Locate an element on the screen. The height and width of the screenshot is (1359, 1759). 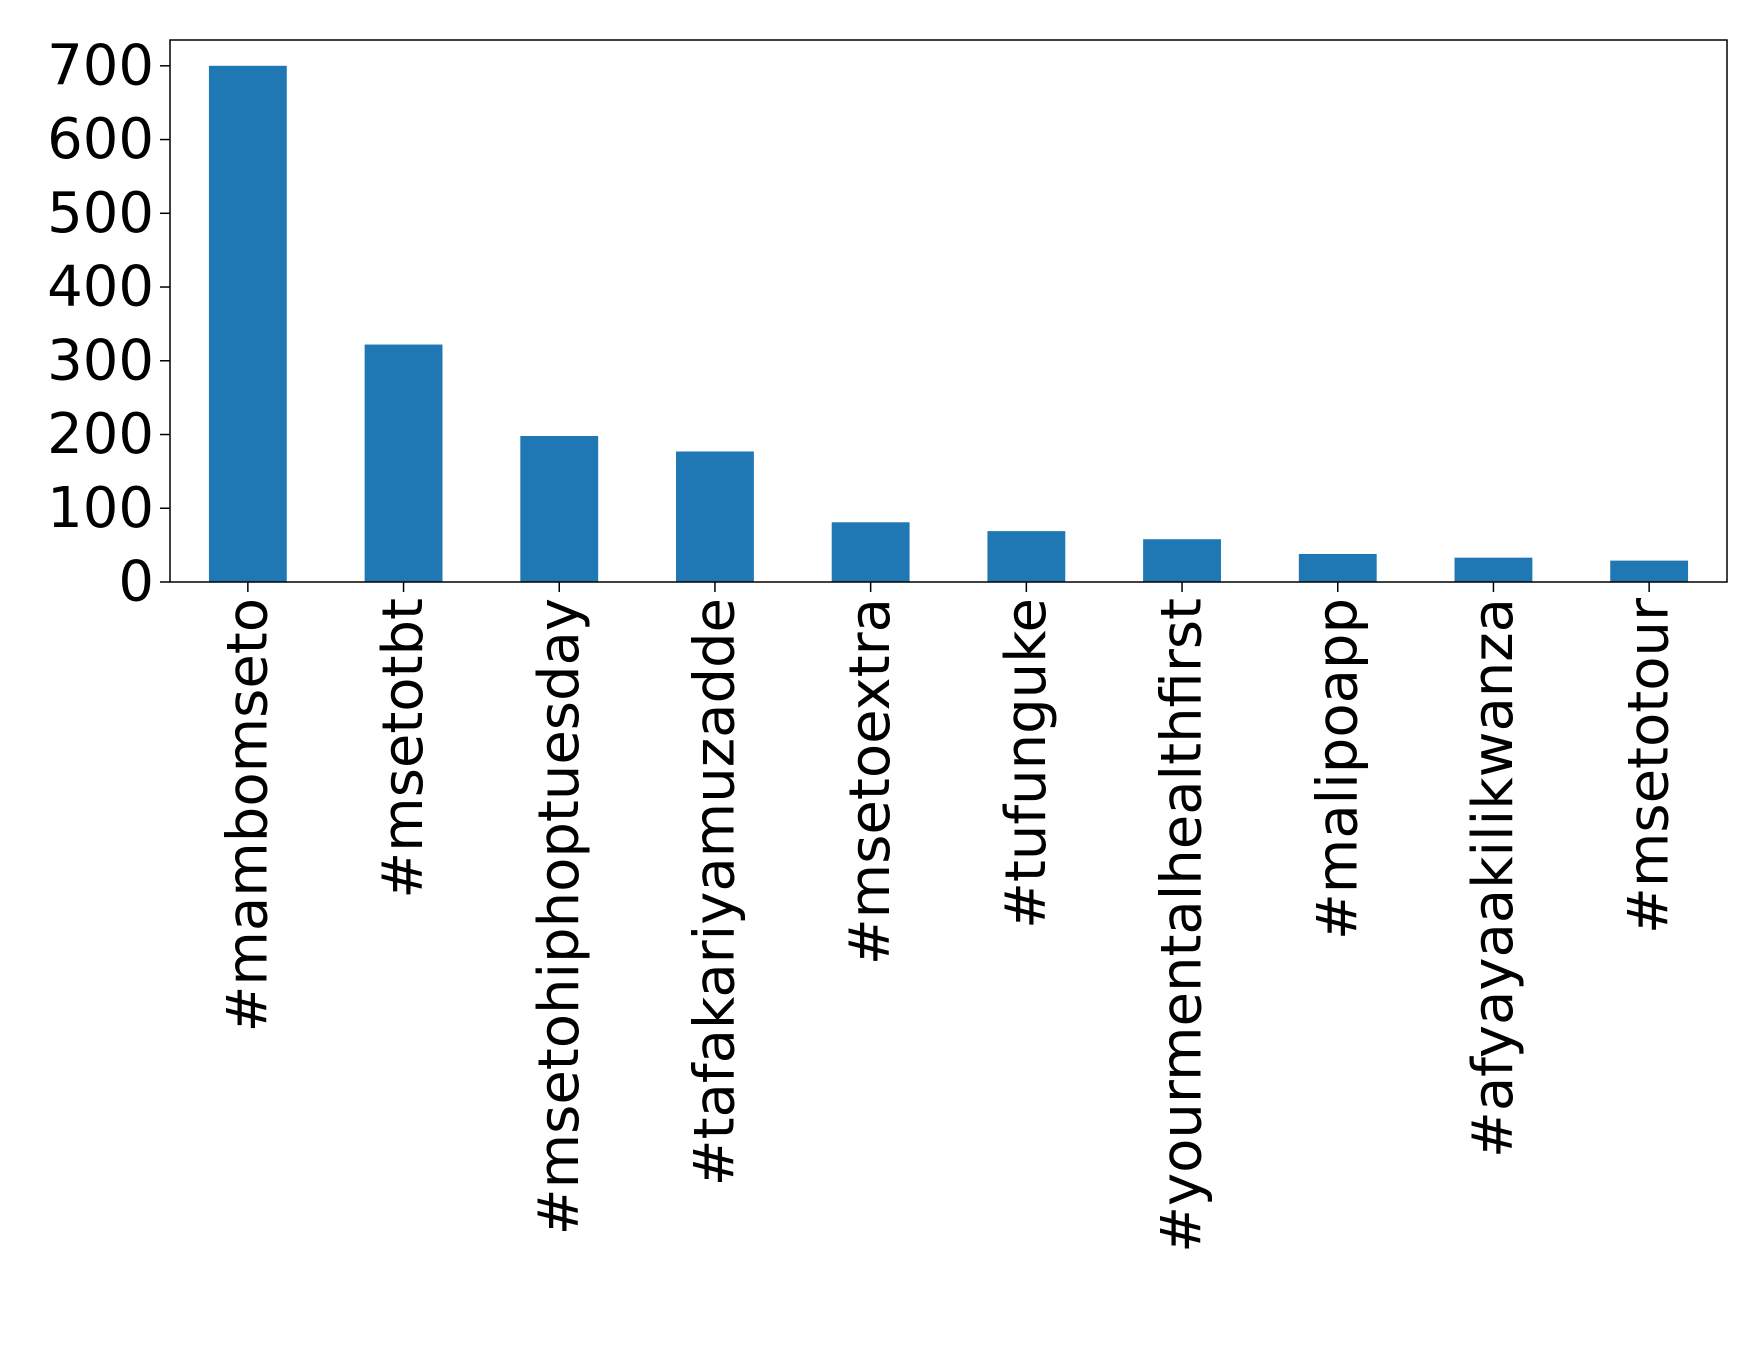
x-tick-label: #msetohiphoptuesday is located at coordinates (559, 916).